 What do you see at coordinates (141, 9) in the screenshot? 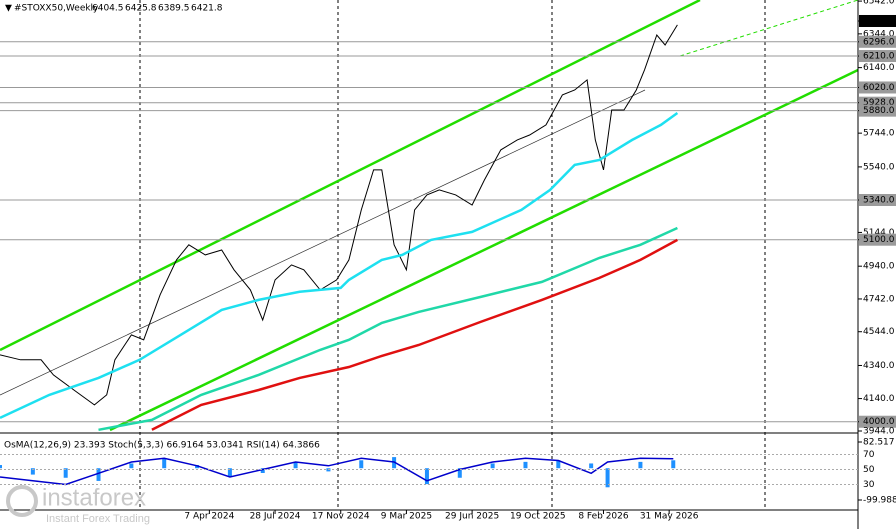
I see `ohlc-value: 6425.8` at bounding box center [141, 9].